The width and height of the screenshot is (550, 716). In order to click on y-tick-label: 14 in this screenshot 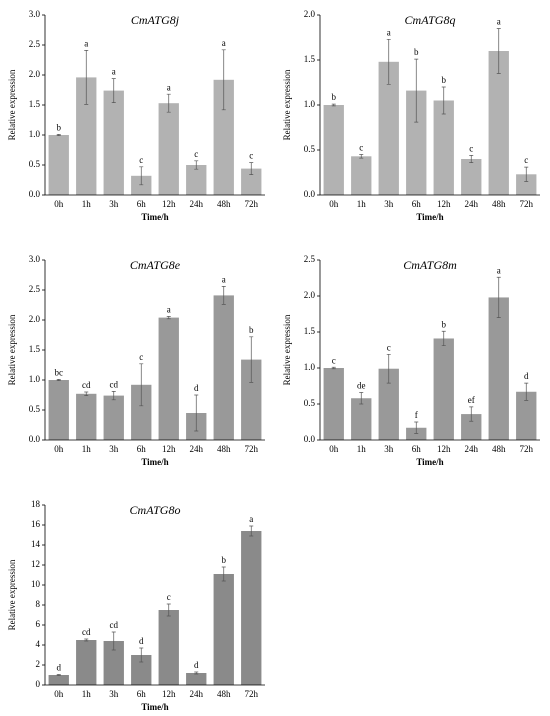, I will do `click(36, 544)`.